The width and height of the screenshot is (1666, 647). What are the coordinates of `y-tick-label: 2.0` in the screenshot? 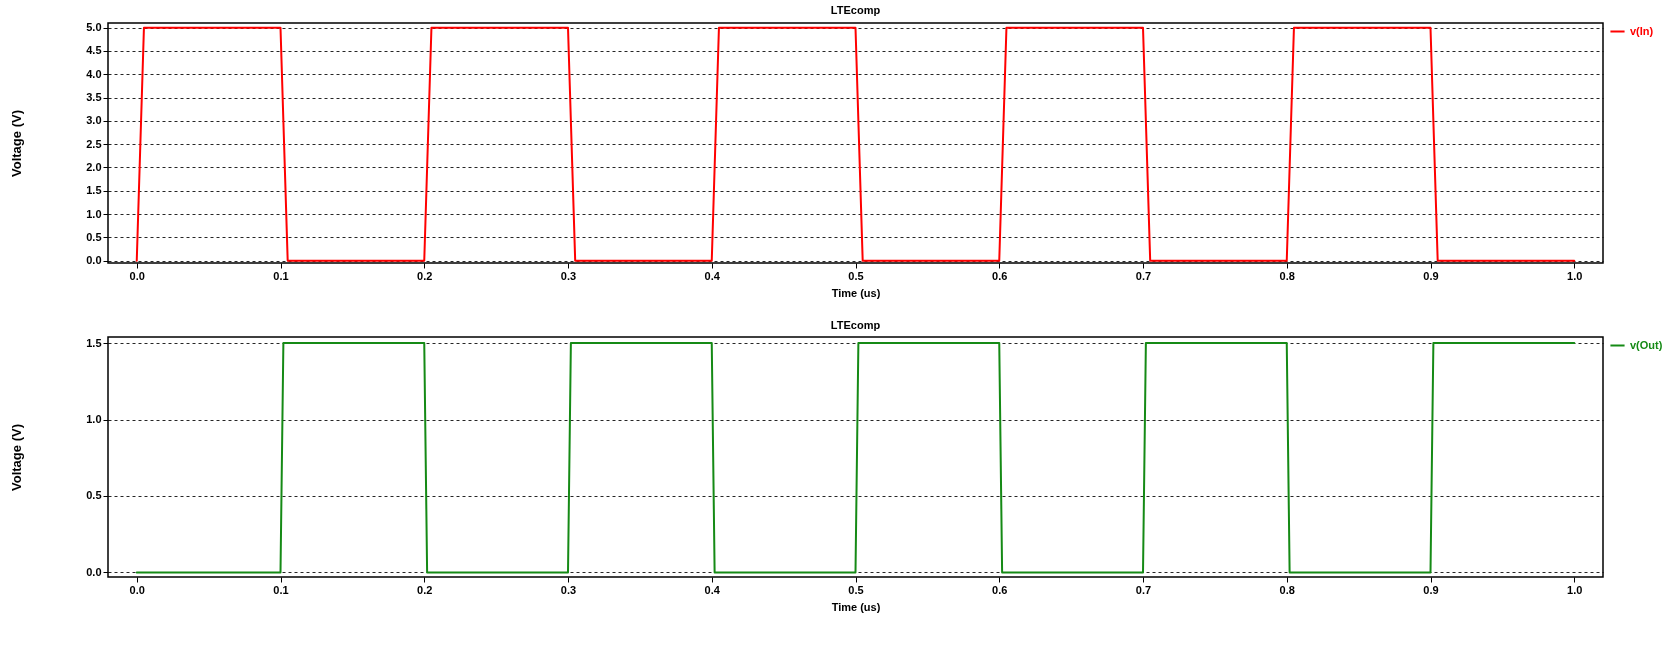 It's located at (94, 166).